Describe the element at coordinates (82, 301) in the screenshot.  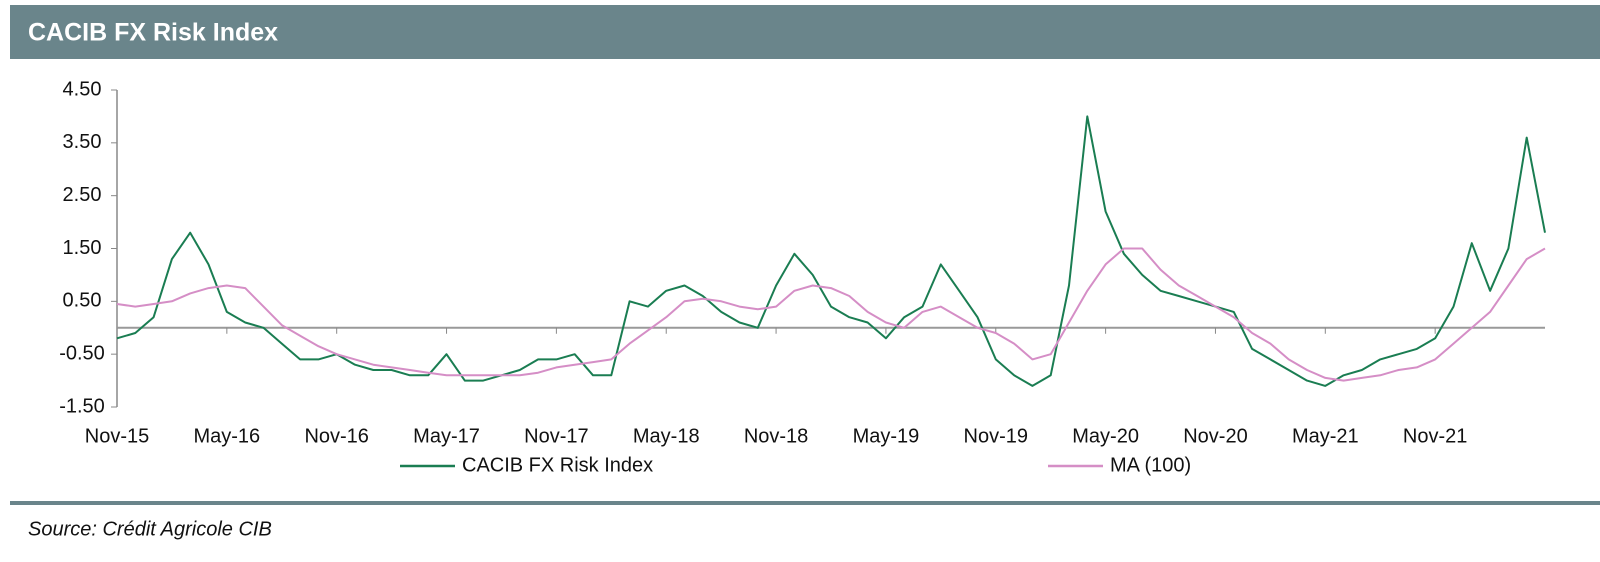
I see `y-tick-label: 0.50` at that location.